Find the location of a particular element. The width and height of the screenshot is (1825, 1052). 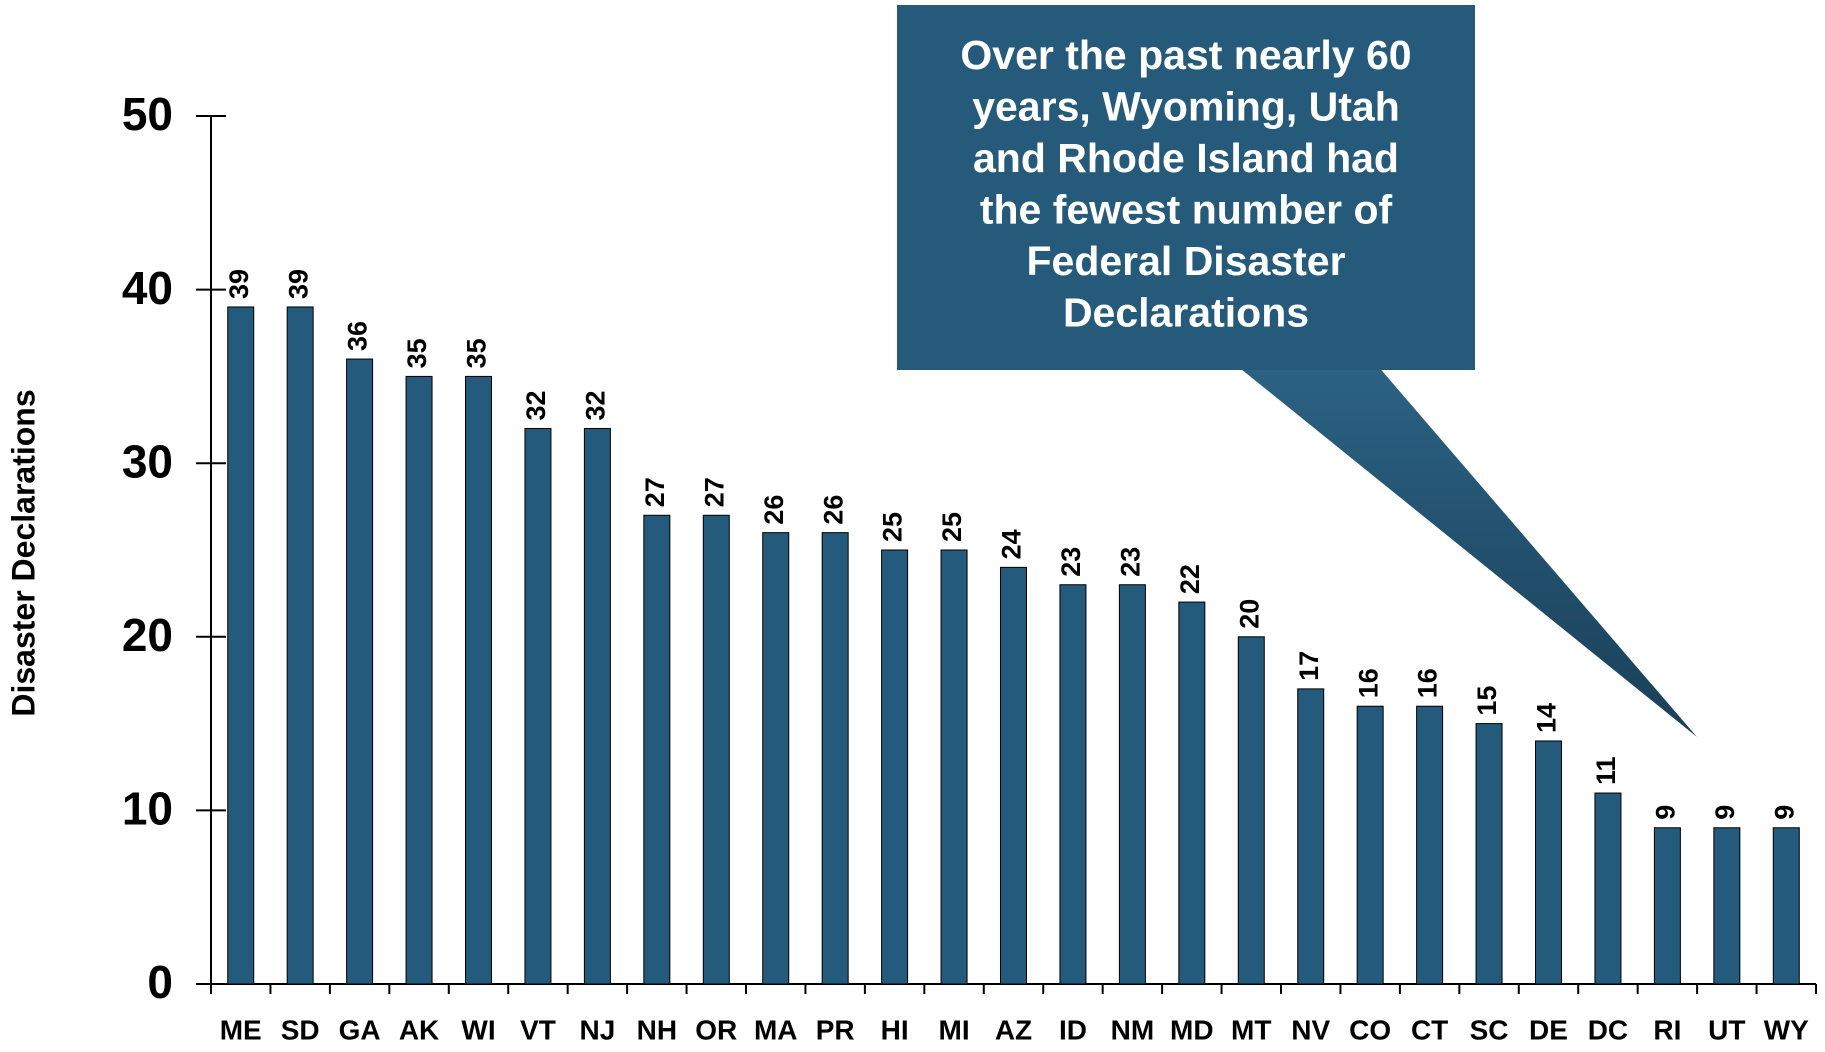

data-label: 36 is located at coordinates (358, 336).